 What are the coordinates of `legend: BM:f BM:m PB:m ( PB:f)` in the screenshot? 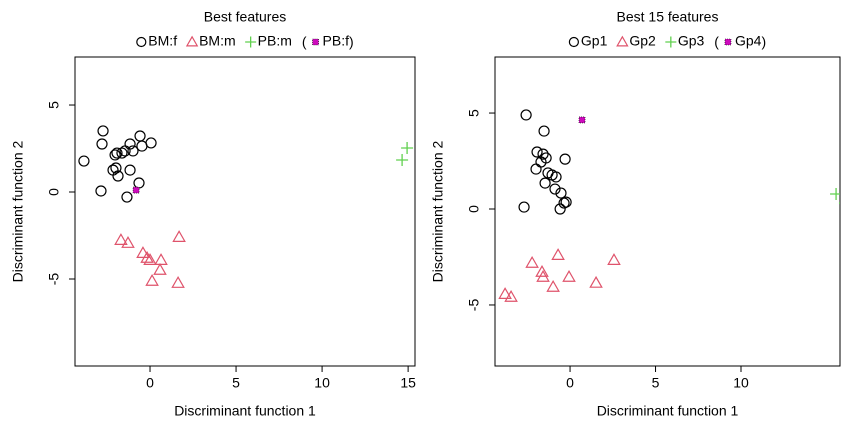 It's located at (245, 41).